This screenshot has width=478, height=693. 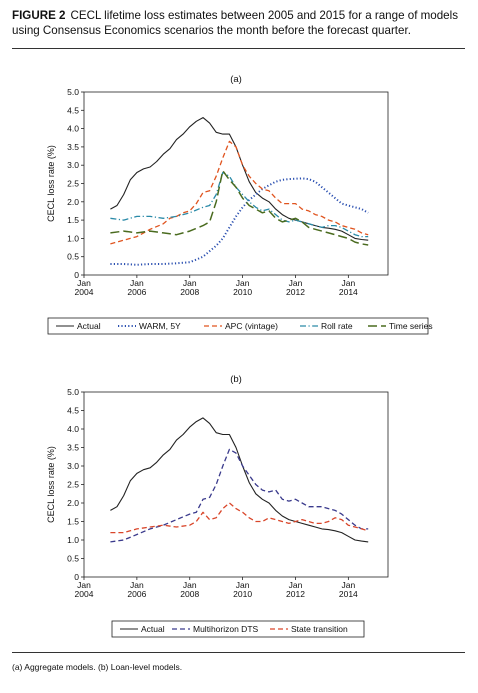 I want to click on series-line-state-transition, so click(x=239, y=518).